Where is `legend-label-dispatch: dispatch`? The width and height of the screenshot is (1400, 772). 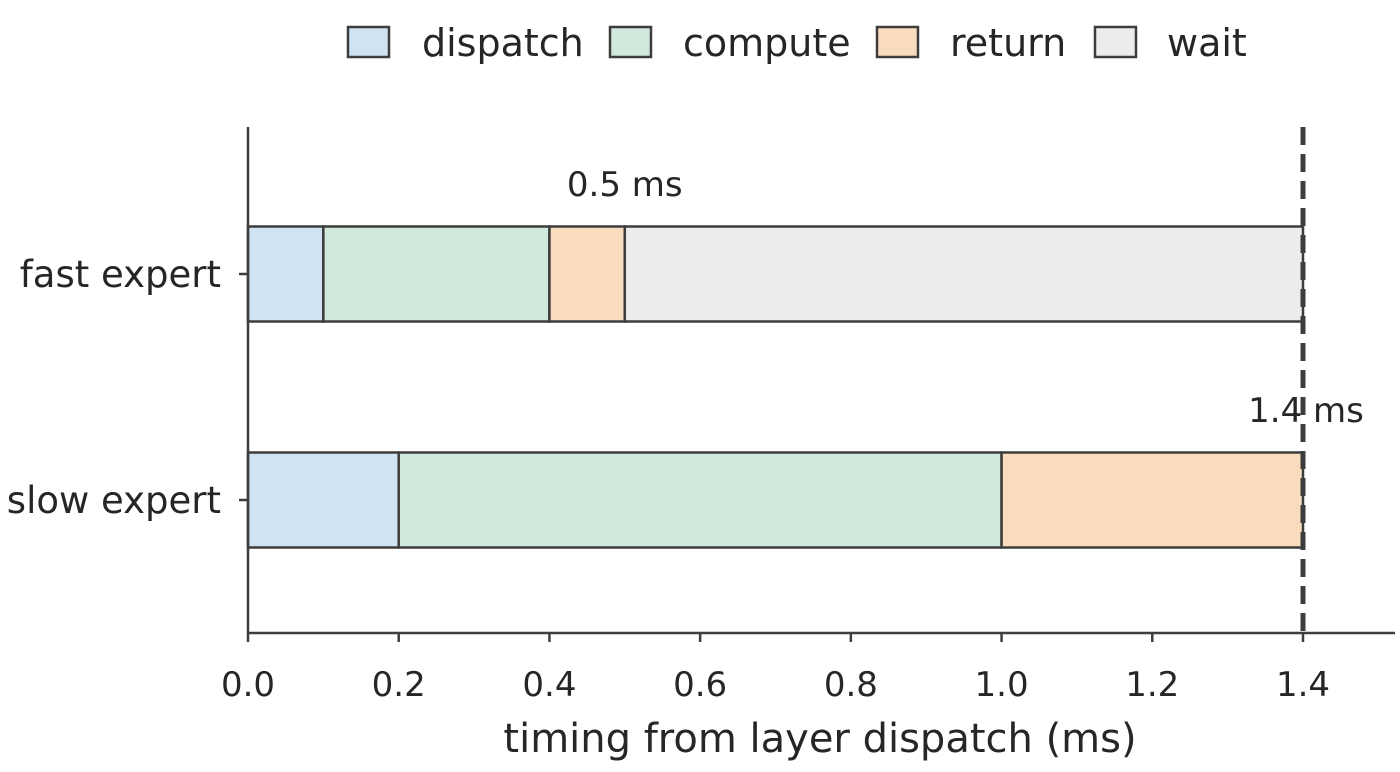 legend-label-dispatch: dispatch is located at coordinates (503, 43).